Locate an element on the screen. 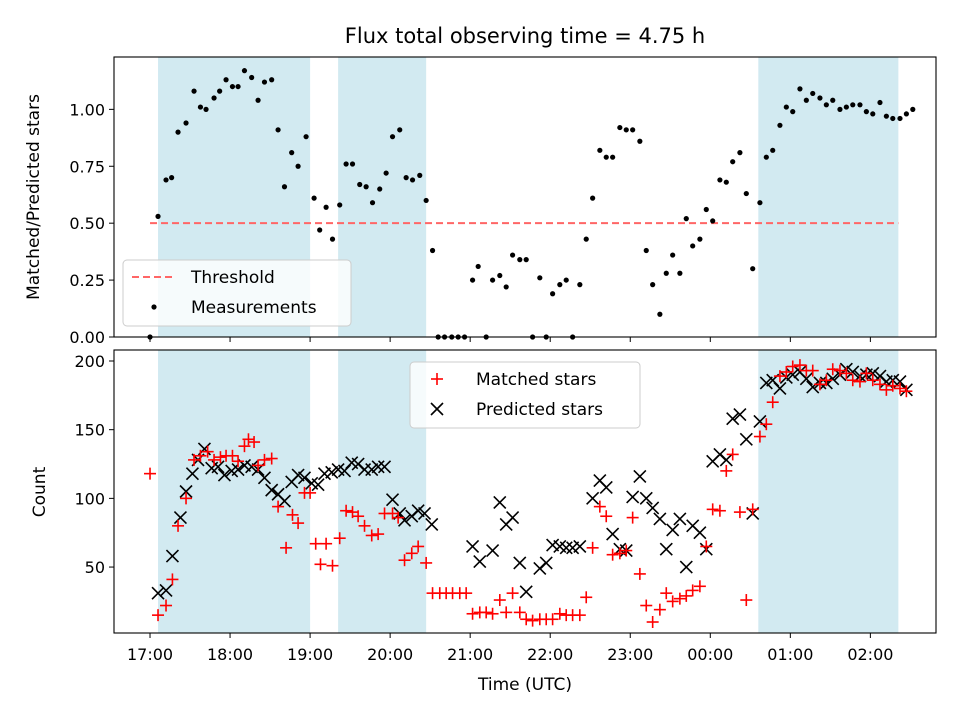 The width and height of the screenshot is (960, 720). y-tick-label: 0.50 is located at coordinates (87, 223).